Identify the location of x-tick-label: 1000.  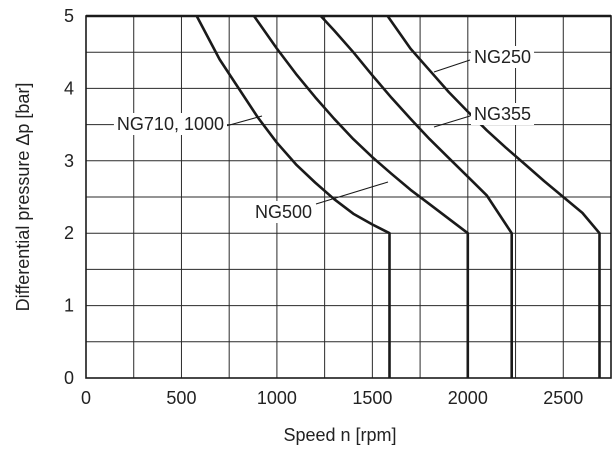
(277, 398).